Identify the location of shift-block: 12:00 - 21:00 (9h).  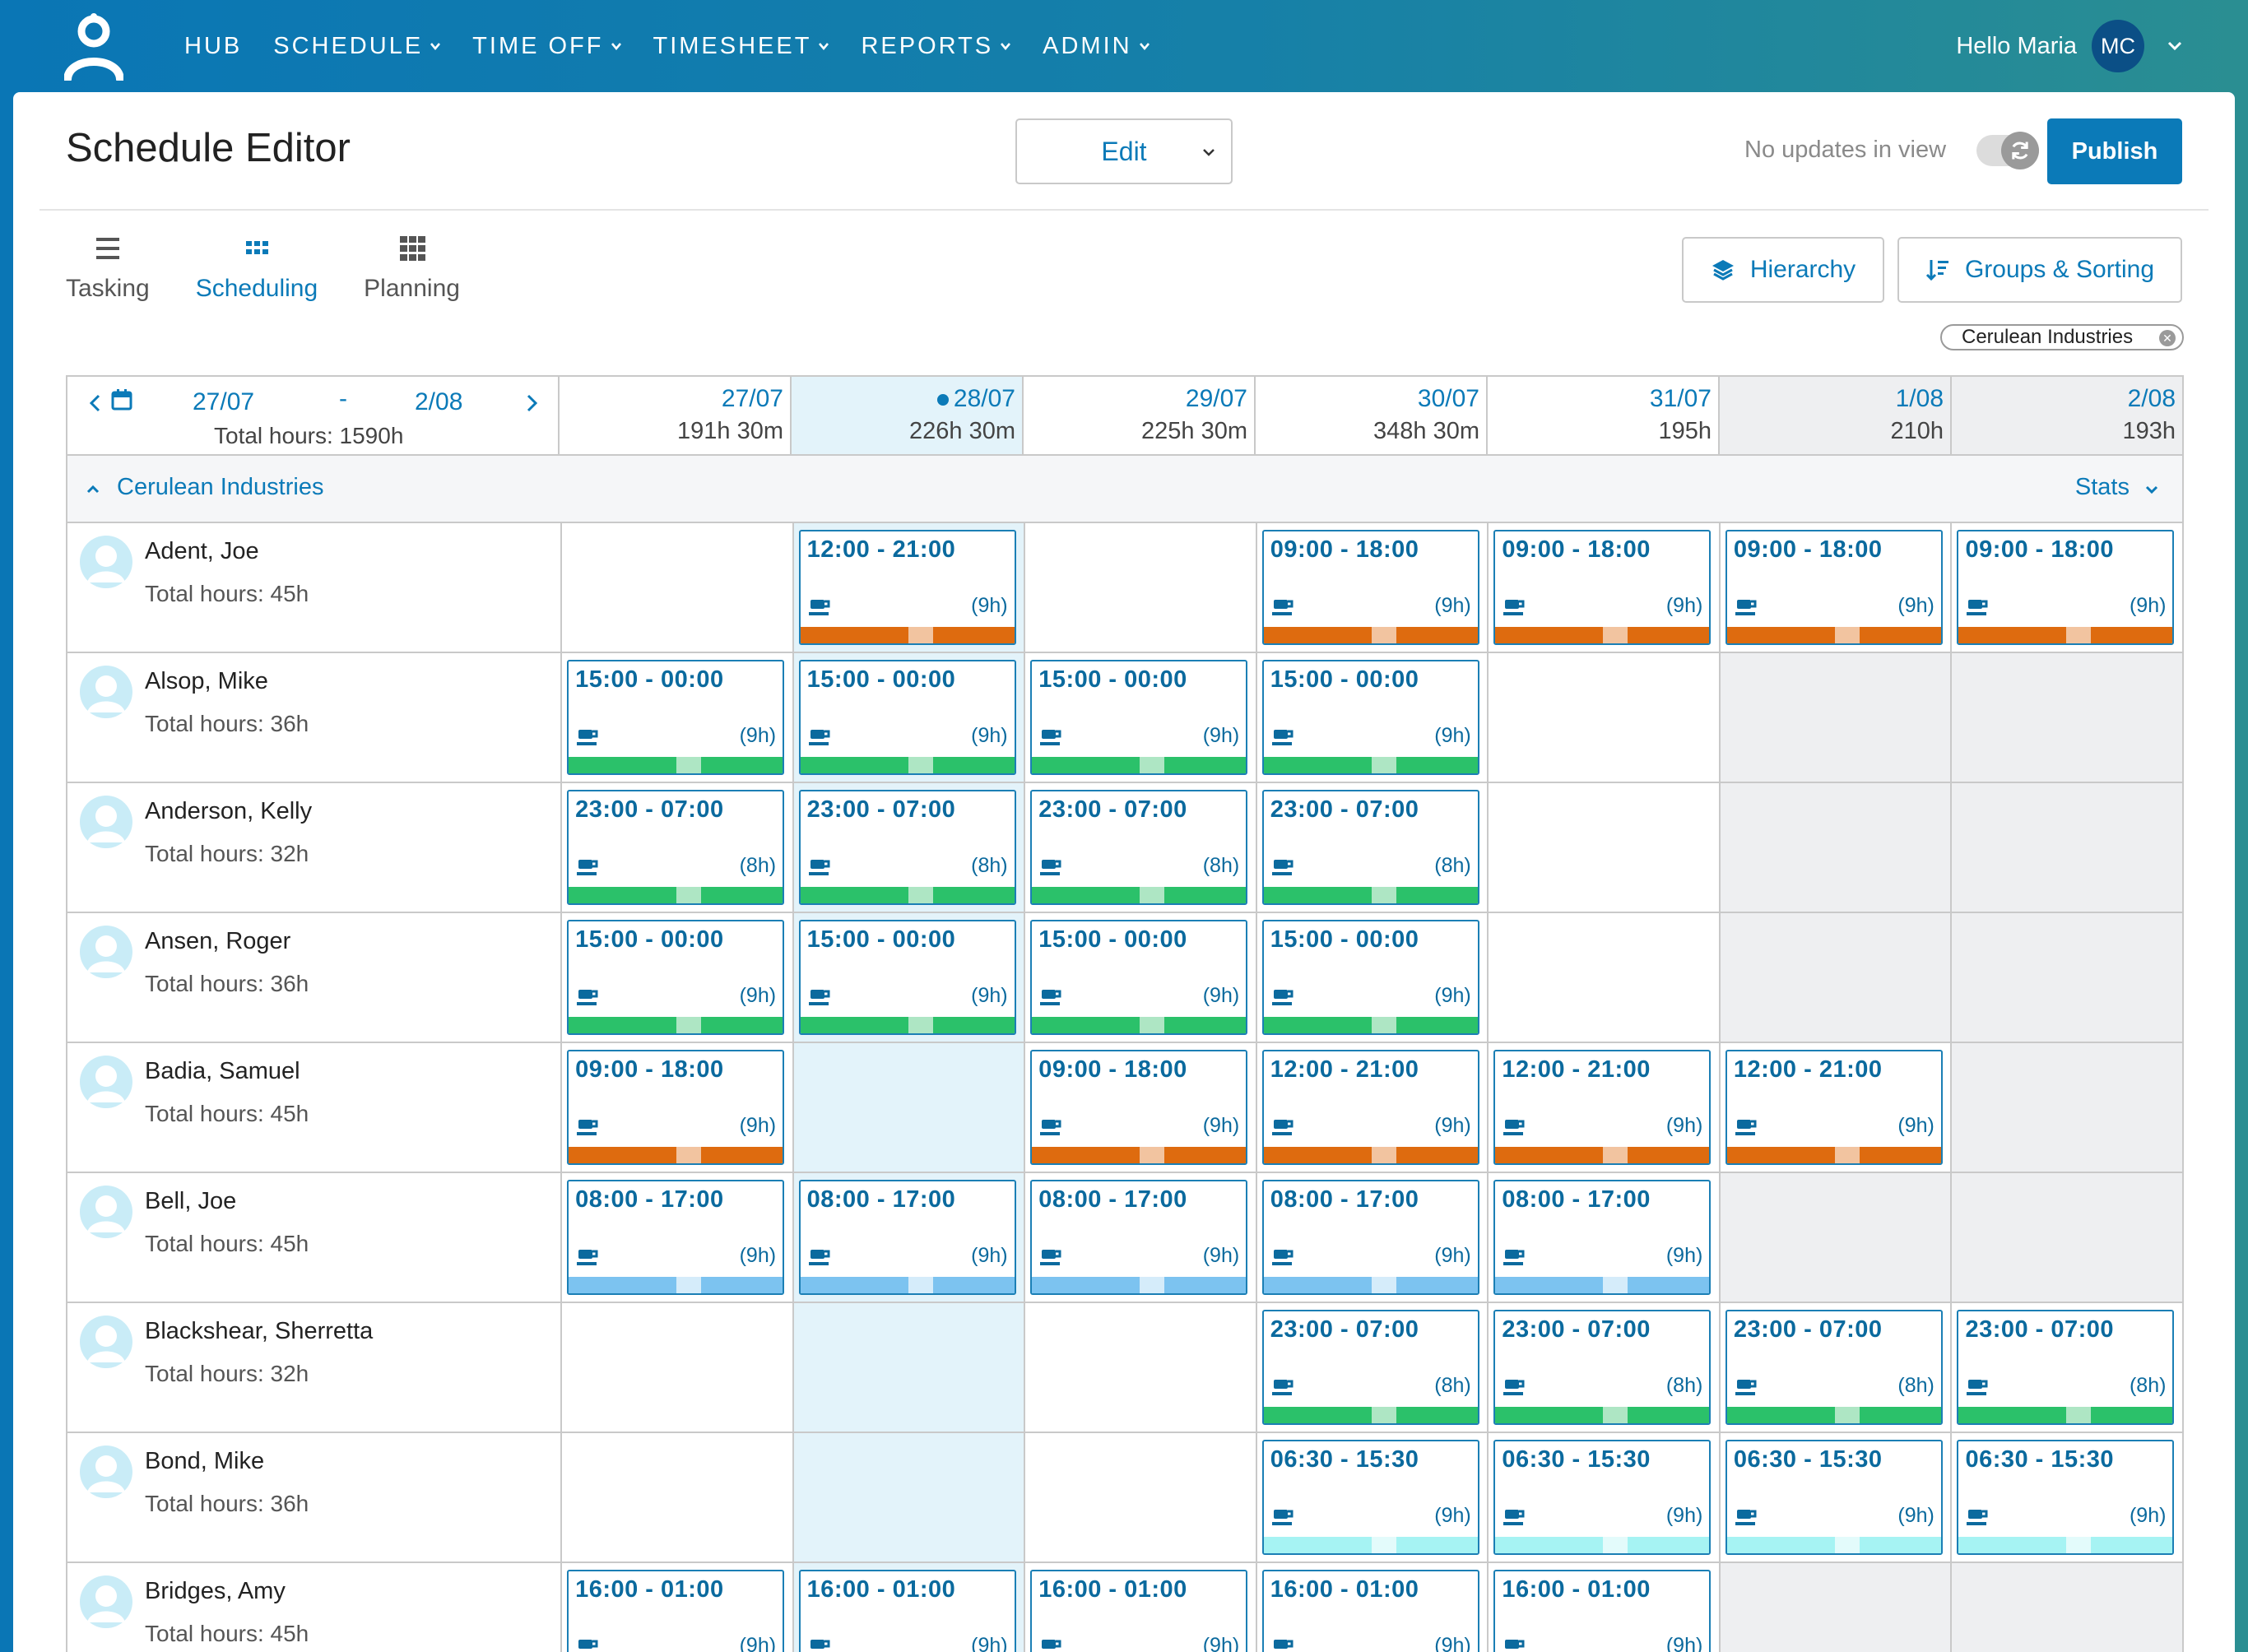
(1370, 1108).